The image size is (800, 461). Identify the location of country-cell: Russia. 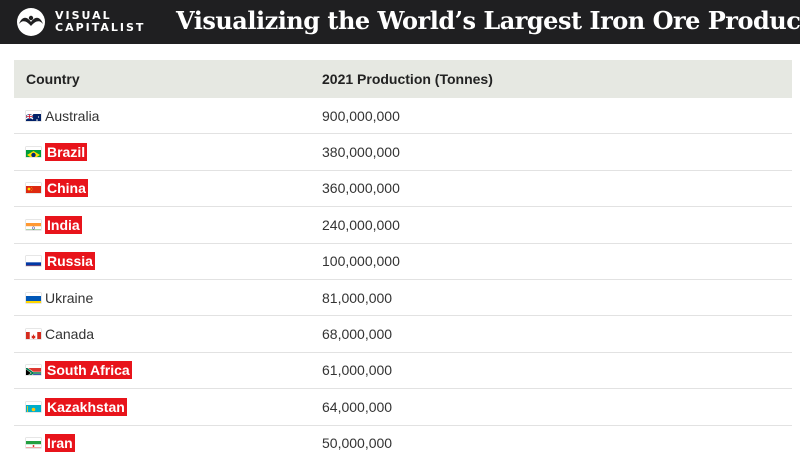
(60, 261).